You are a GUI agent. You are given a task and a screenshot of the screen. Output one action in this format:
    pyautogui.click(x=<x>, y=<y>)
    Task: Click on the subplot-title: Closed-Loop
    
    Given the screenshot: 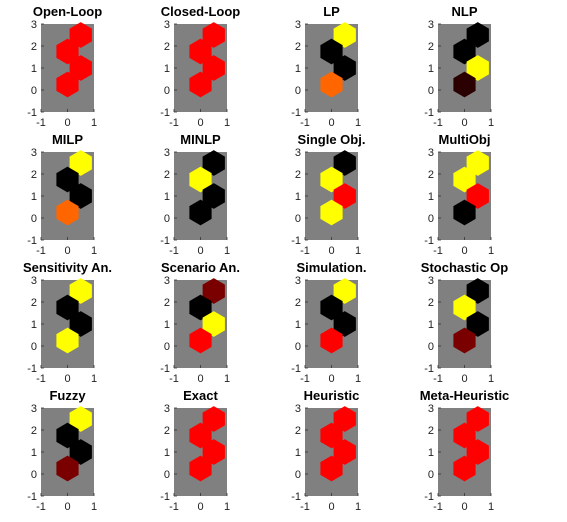 What is the action you would take?
    pyautogui.click(x=200, y=11)
    